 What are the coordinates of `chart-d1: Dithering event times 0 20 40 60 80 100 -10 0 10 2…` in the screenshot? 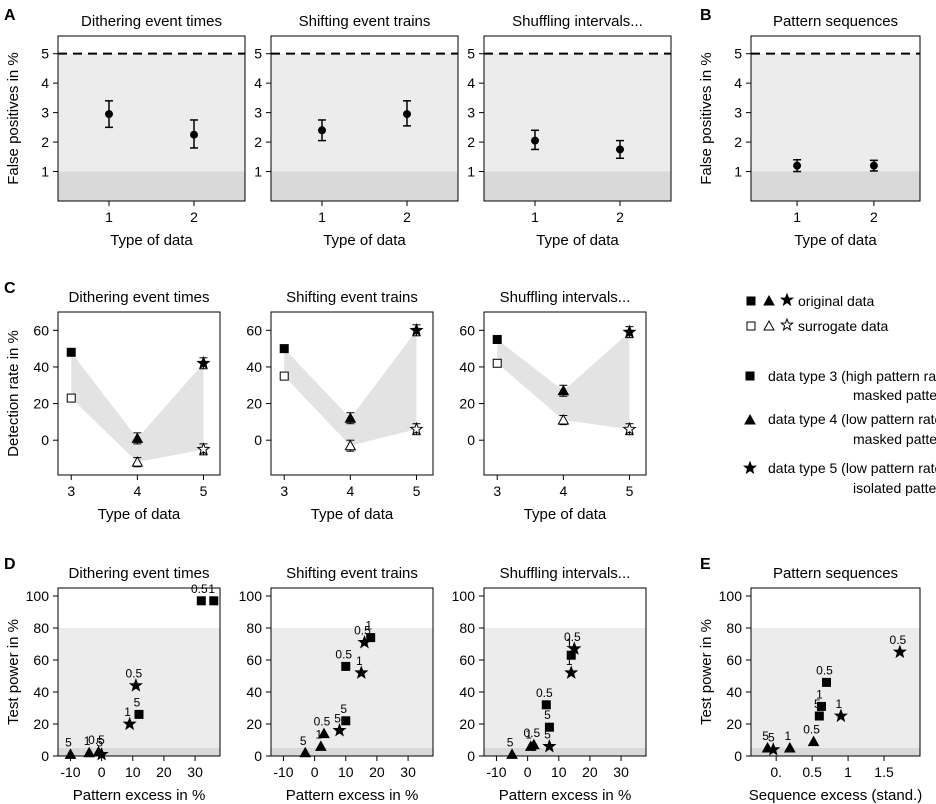 It's located at (113, 684).